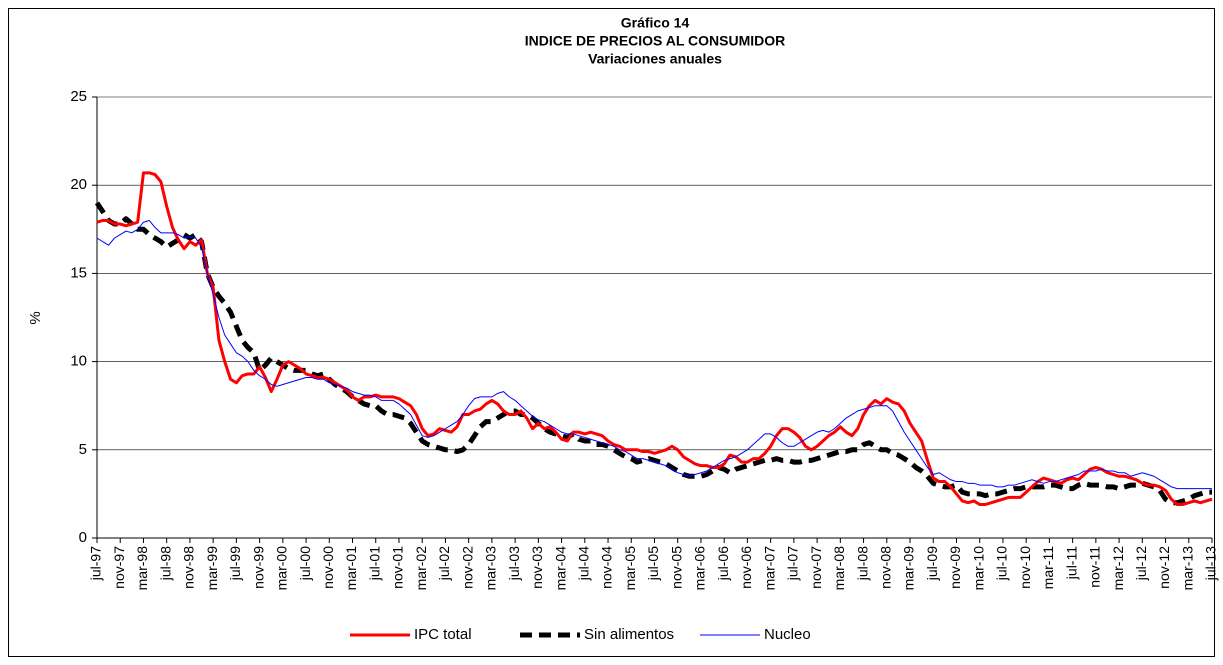 The width and height of the screenshot is (1223, 665). What do you see at coordinates (443, 634) in the screenshot?
I see `legend-label: IPC total` at bounding box center [443, 634].